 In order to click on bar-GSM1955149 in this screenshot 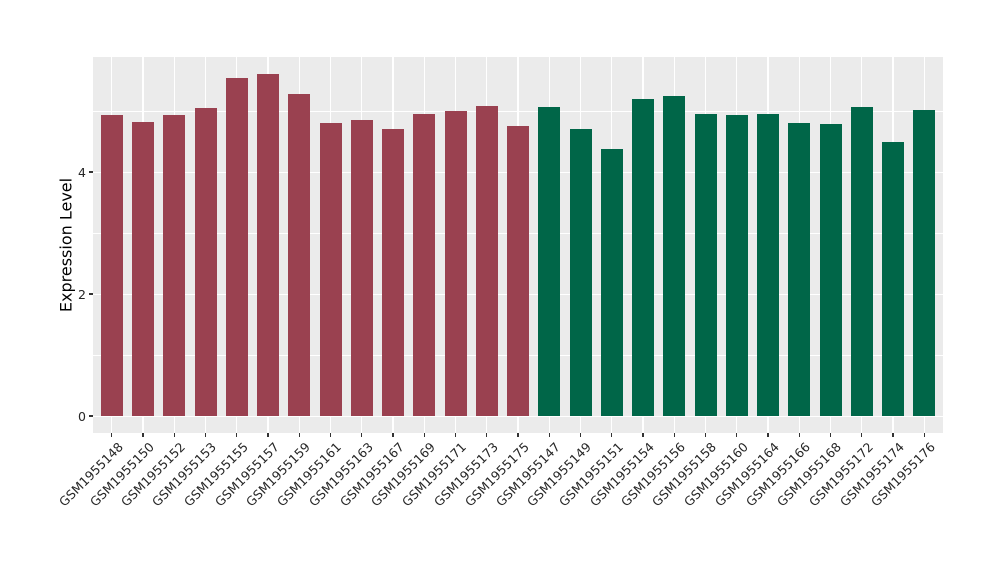, I will do `click(580, 272)`.